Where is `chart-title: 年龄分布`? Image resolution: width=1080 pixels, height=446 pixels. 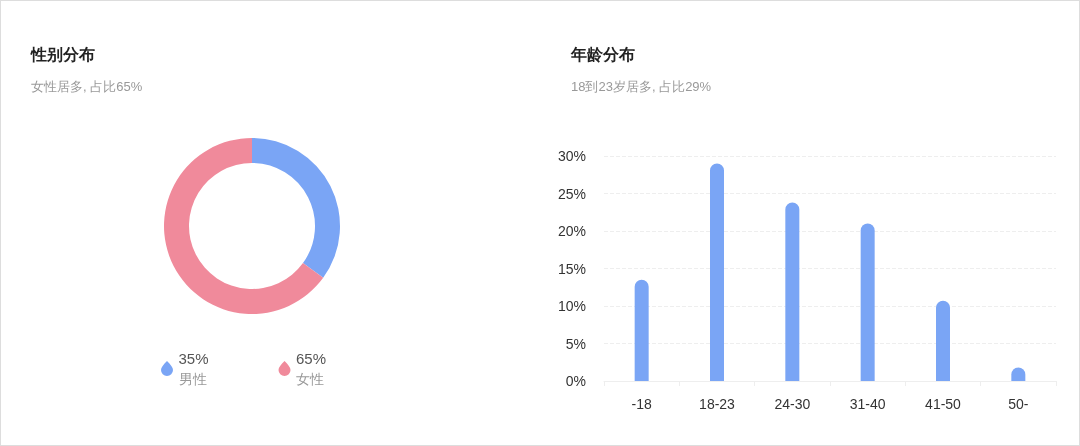 chart-title: 年龄分布 is located at coordinates (602, 54).